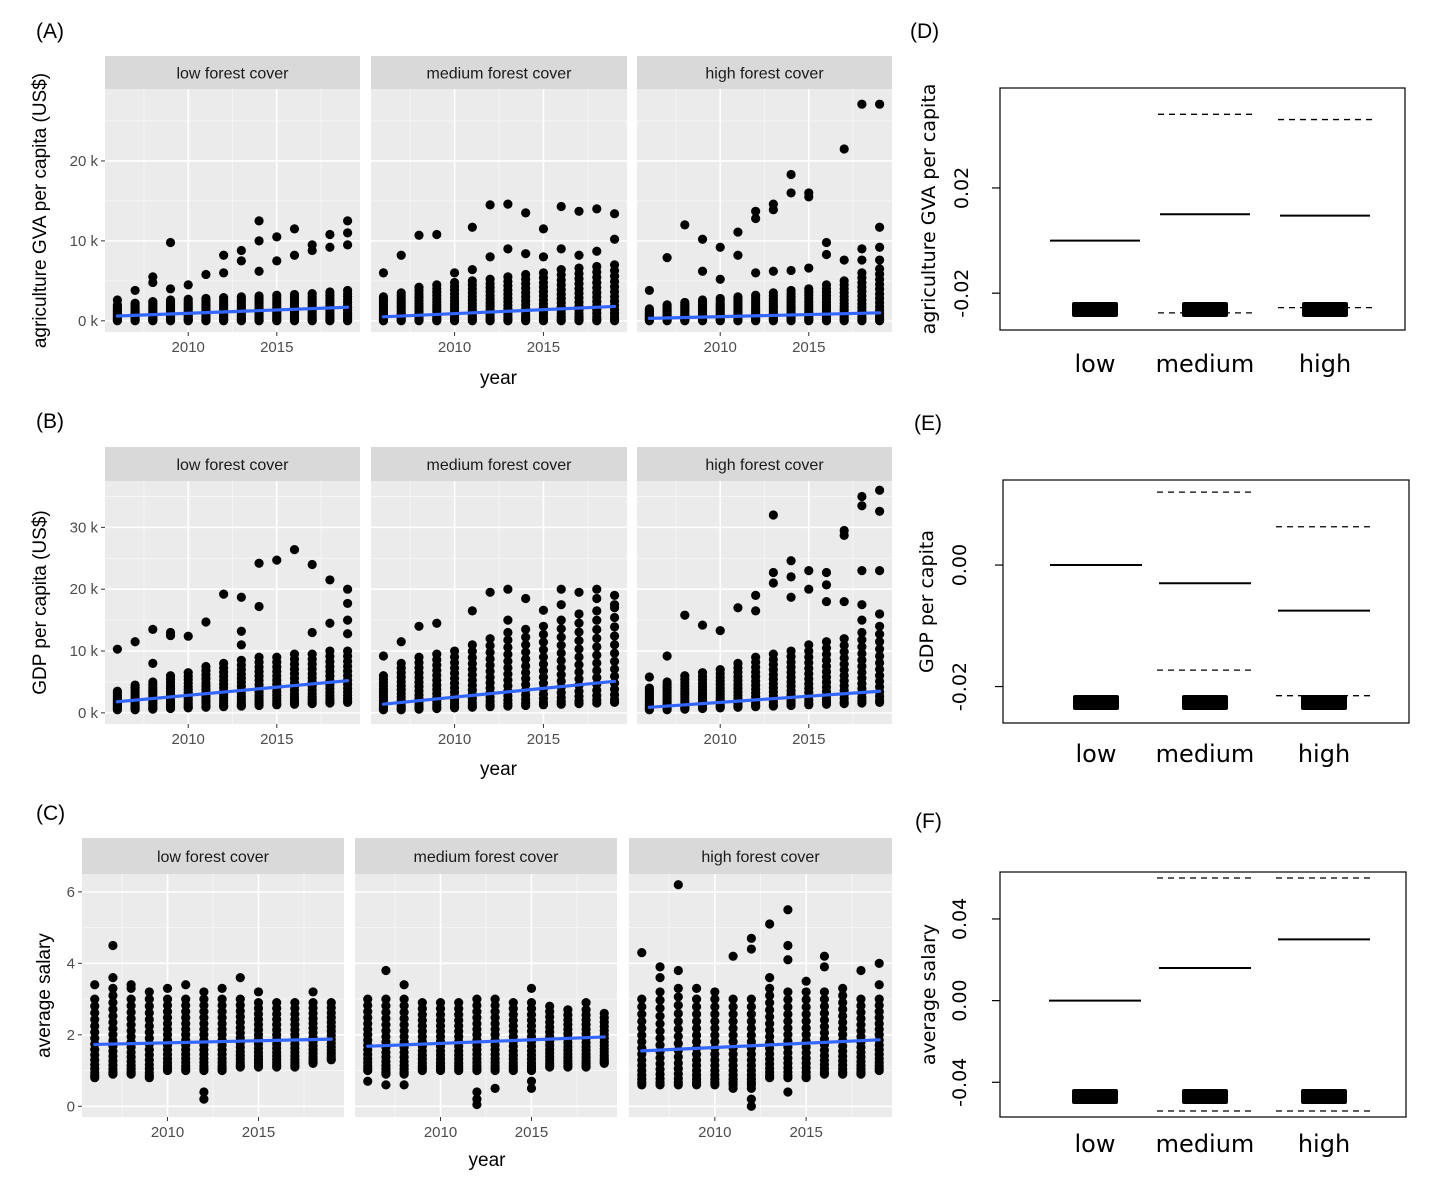 Image resolution: width=1430 pixels, height=1184 pixels. Describe the element at coordinates (50, 31) in the screenshot. I see `panel-label-A: (A)` at that location.